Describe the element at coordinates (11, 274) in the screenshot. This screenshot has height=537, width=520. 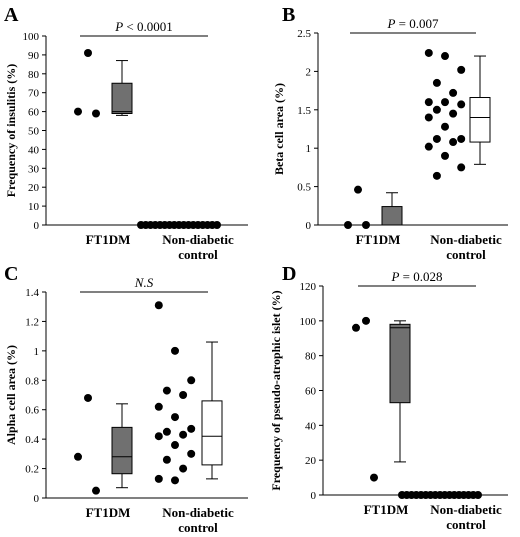
I see `panel-label: C` at that location.